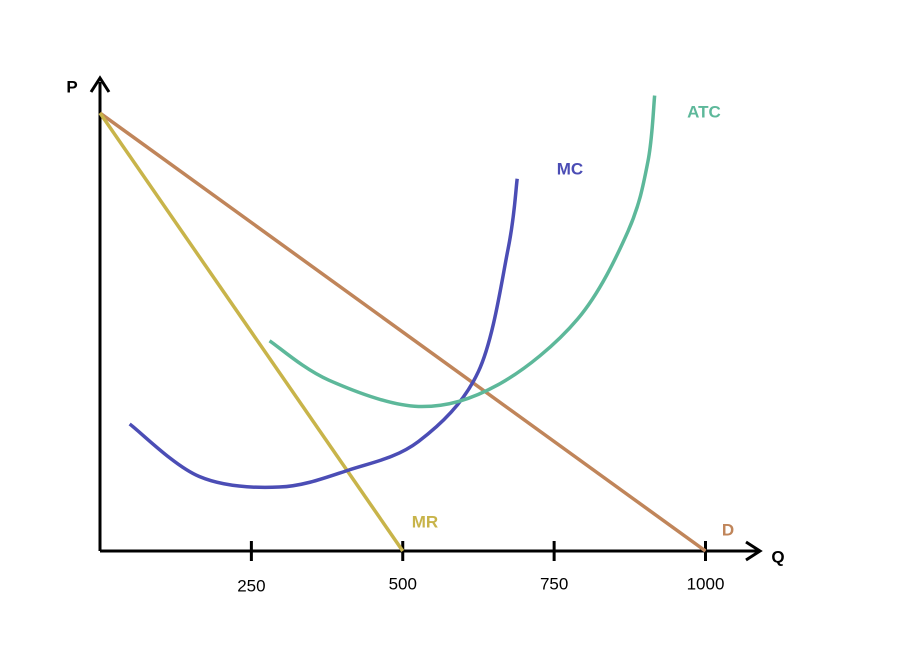  What do you see at coordinates (100, 84) in the screenshot?
I see `y-axis-arrow` at bounding box center [100, 84].